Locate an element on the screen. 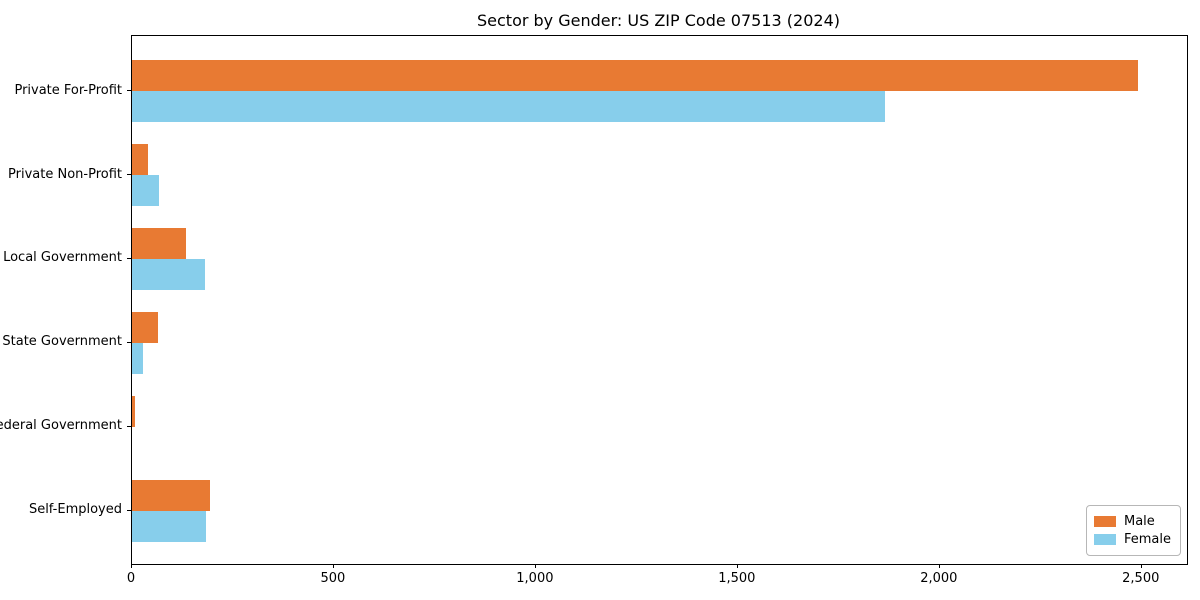  legend-swatch-male is located at coordinates (1104, 521).